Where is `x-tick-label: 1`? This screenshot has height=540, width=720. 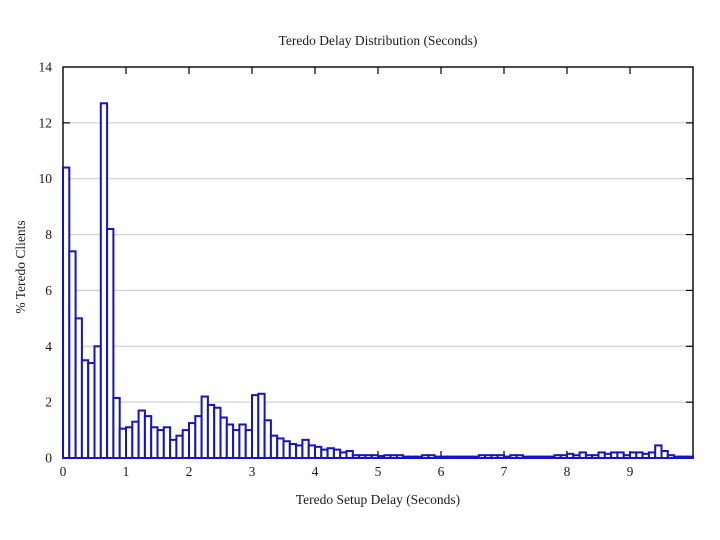
x-tick-label: 1 is located at coordinates (126, 471).